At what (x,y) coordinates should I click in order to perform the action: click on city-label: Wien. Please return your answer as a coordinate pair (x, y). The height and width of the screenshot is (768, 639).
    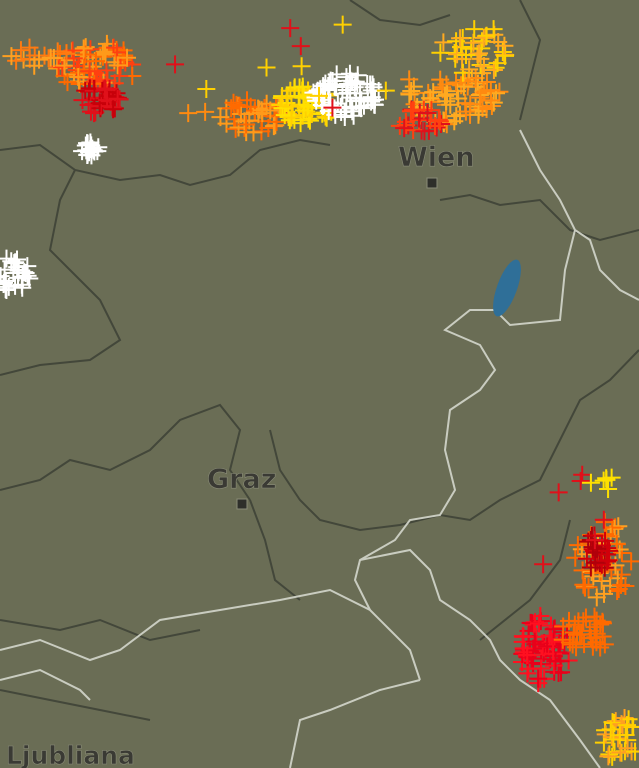
    Looking at the image, I should click on (436, 157).